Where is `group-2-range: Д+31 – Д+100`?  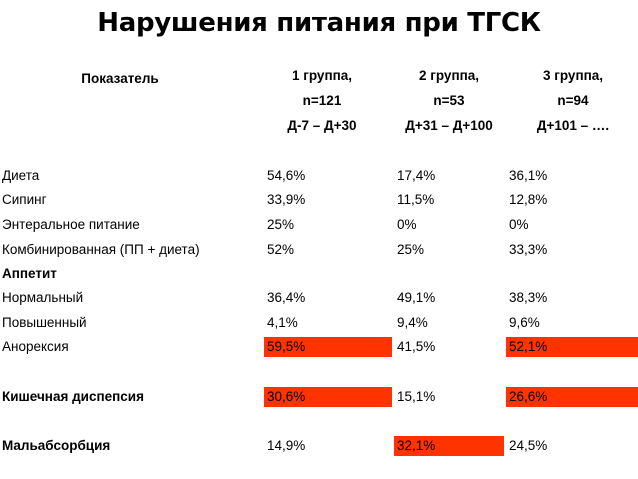
group-2-range: Д+31 – Д+100 is located at coordinates (449, 125).